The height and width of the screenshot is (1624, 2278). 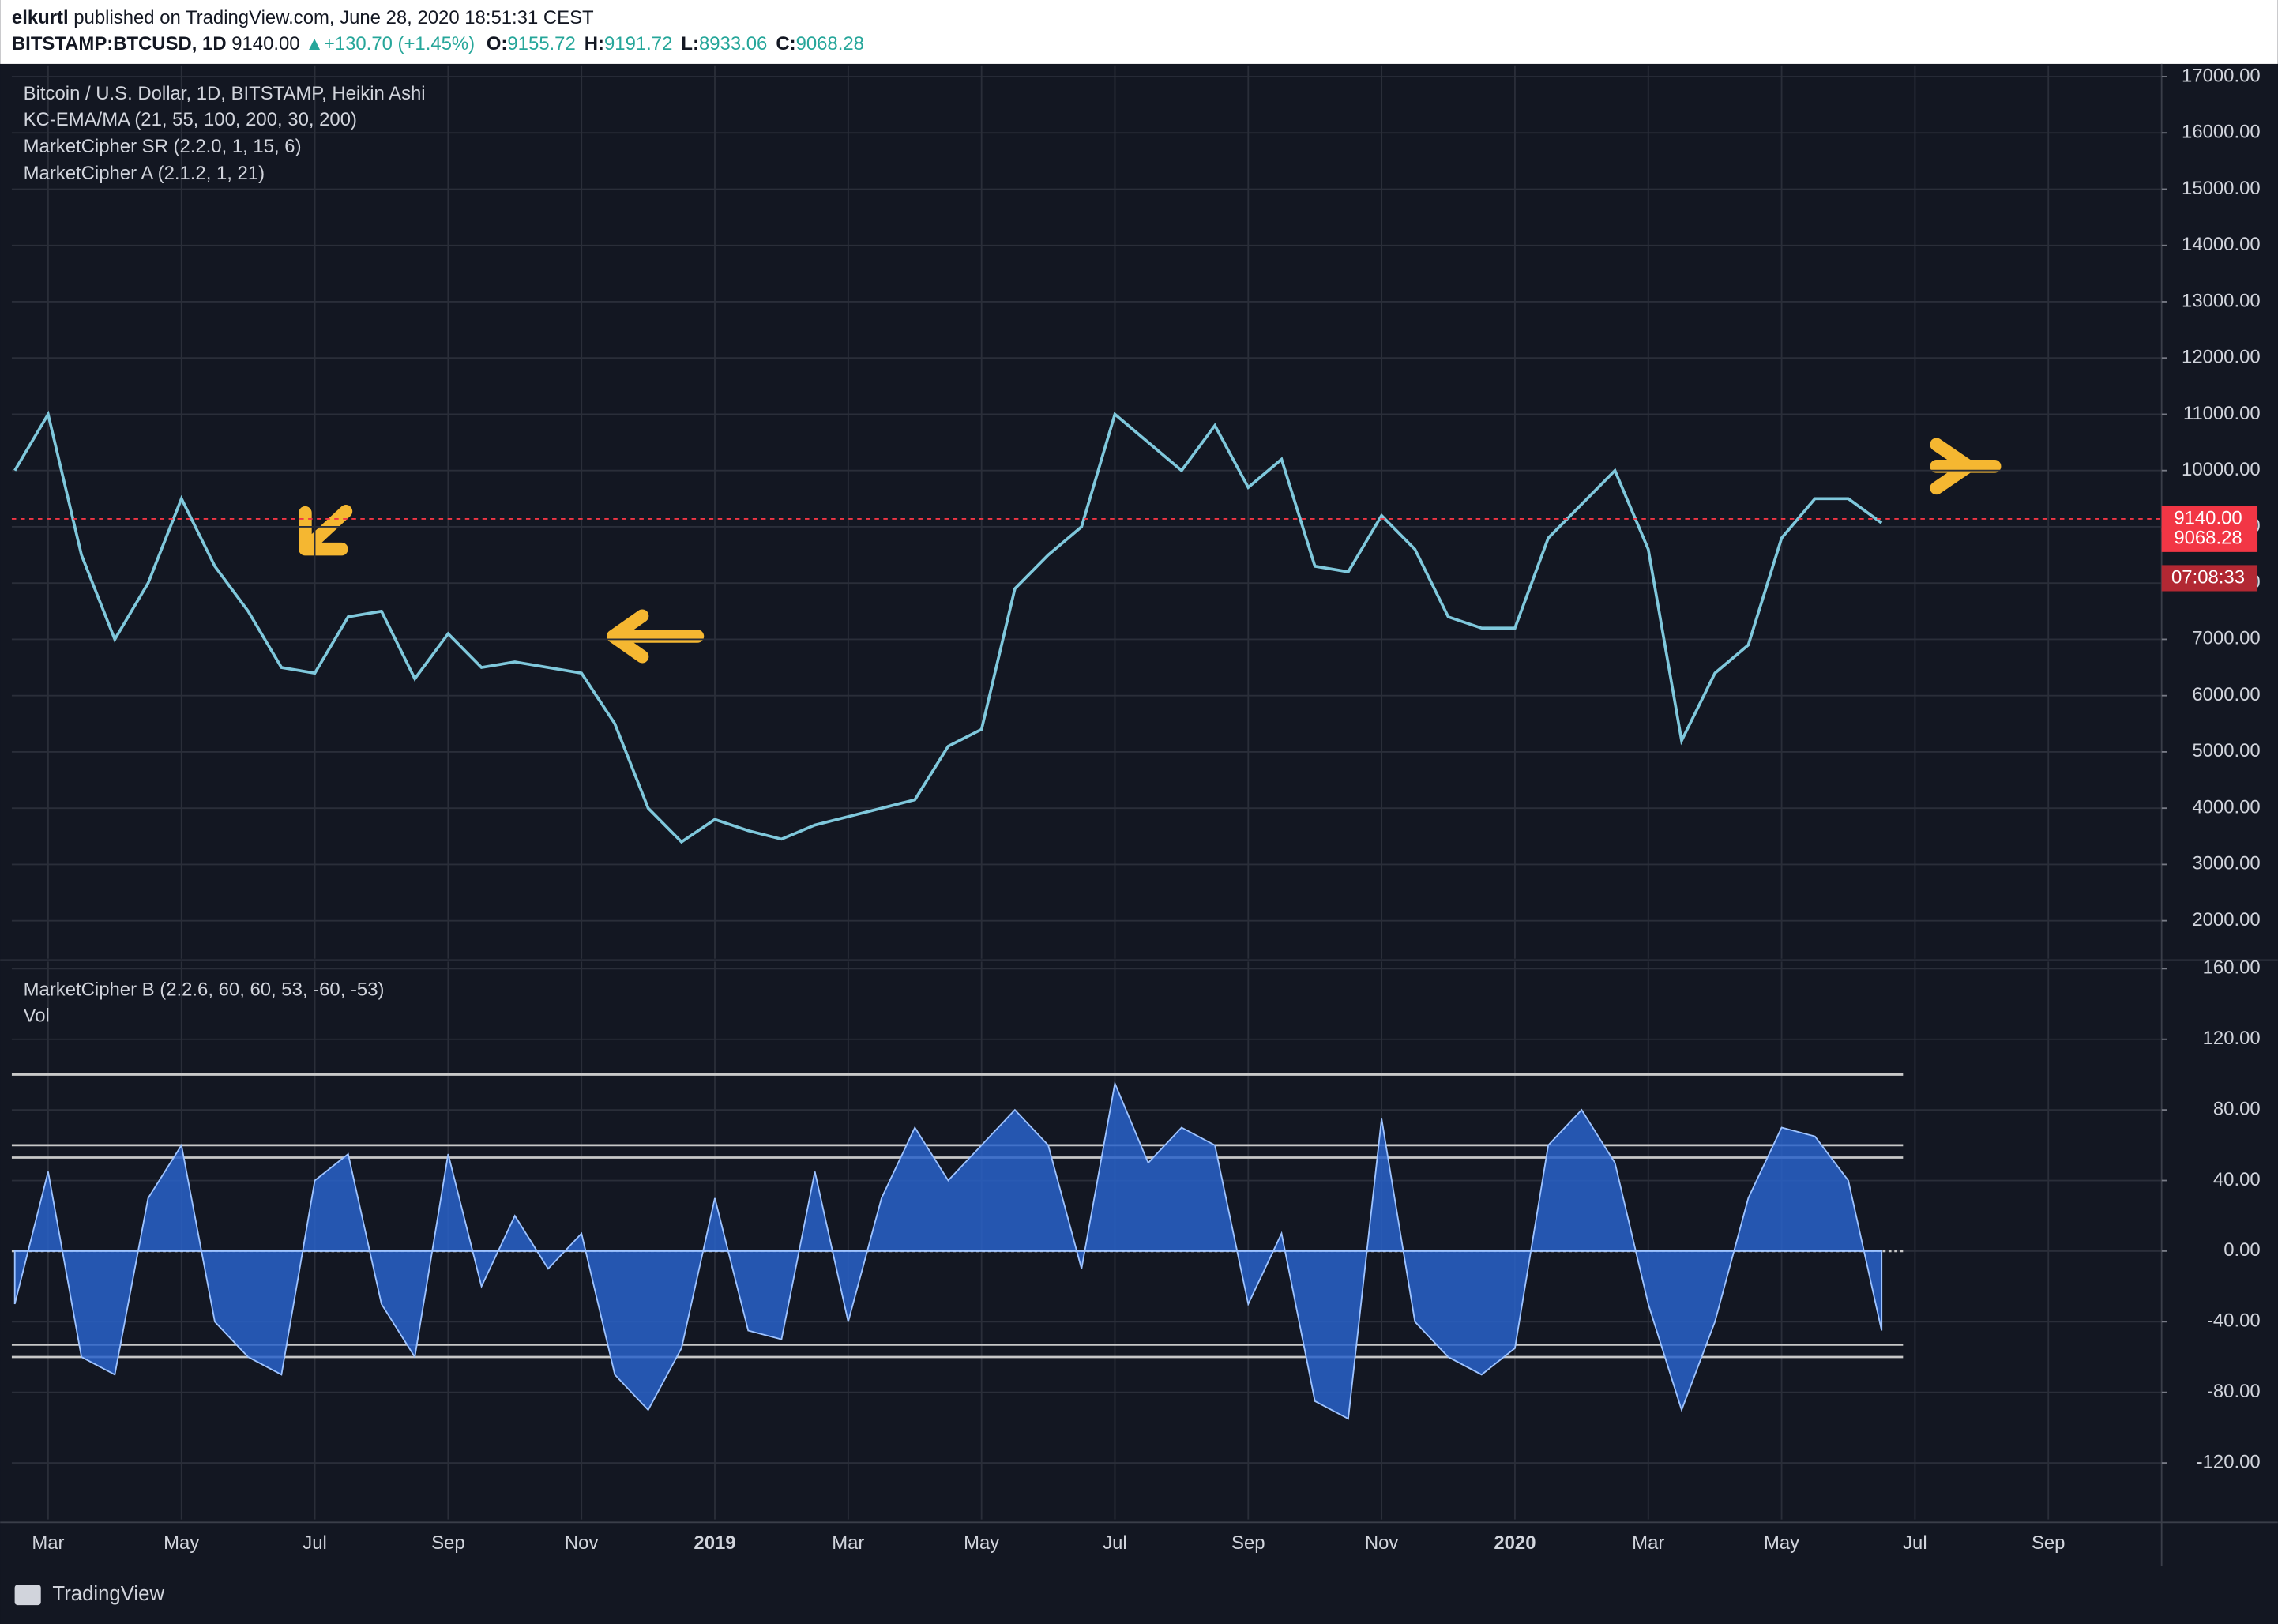 I want to click on header-bar, so click(x=1139, y=32).